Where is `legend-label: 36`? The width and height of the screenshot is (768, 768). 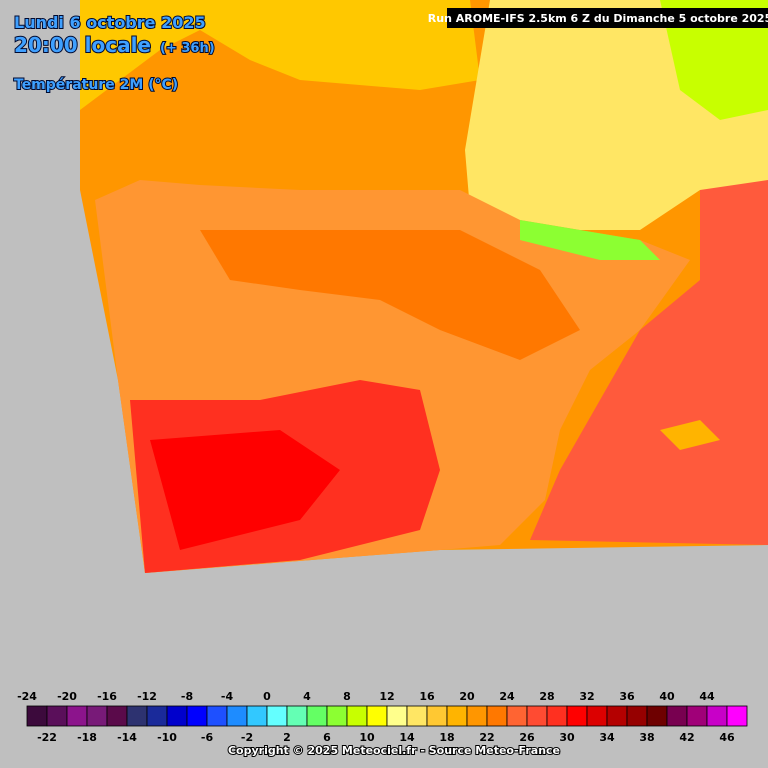 legend-label: 36 is located at coordinates (627, 696).